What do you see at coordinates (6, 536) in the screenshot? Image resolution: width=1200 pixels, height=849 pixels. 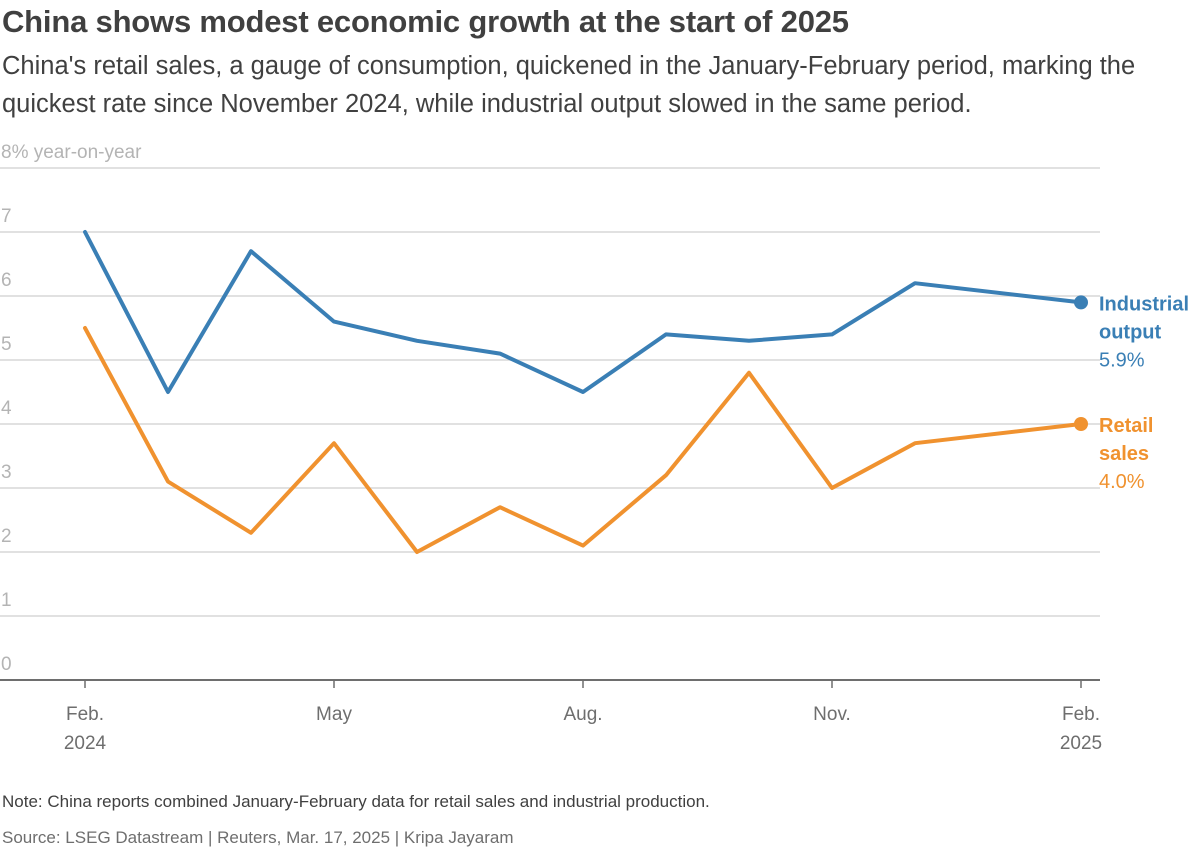 I see `y-tick-label: 2` at bounding box center [6, 536].